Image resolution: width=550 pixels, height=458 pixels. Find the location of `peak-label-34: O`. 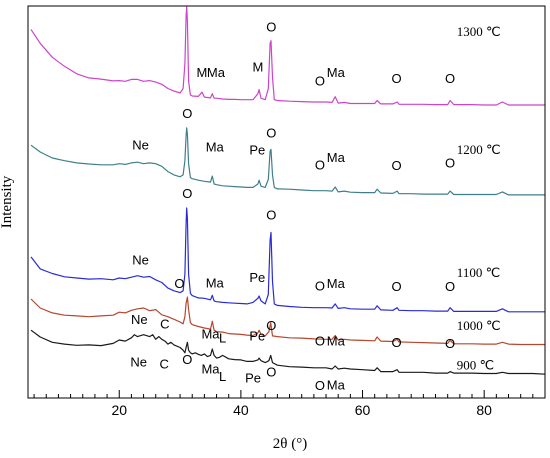

peak-label-34: O is located at coordinates (320, 340).